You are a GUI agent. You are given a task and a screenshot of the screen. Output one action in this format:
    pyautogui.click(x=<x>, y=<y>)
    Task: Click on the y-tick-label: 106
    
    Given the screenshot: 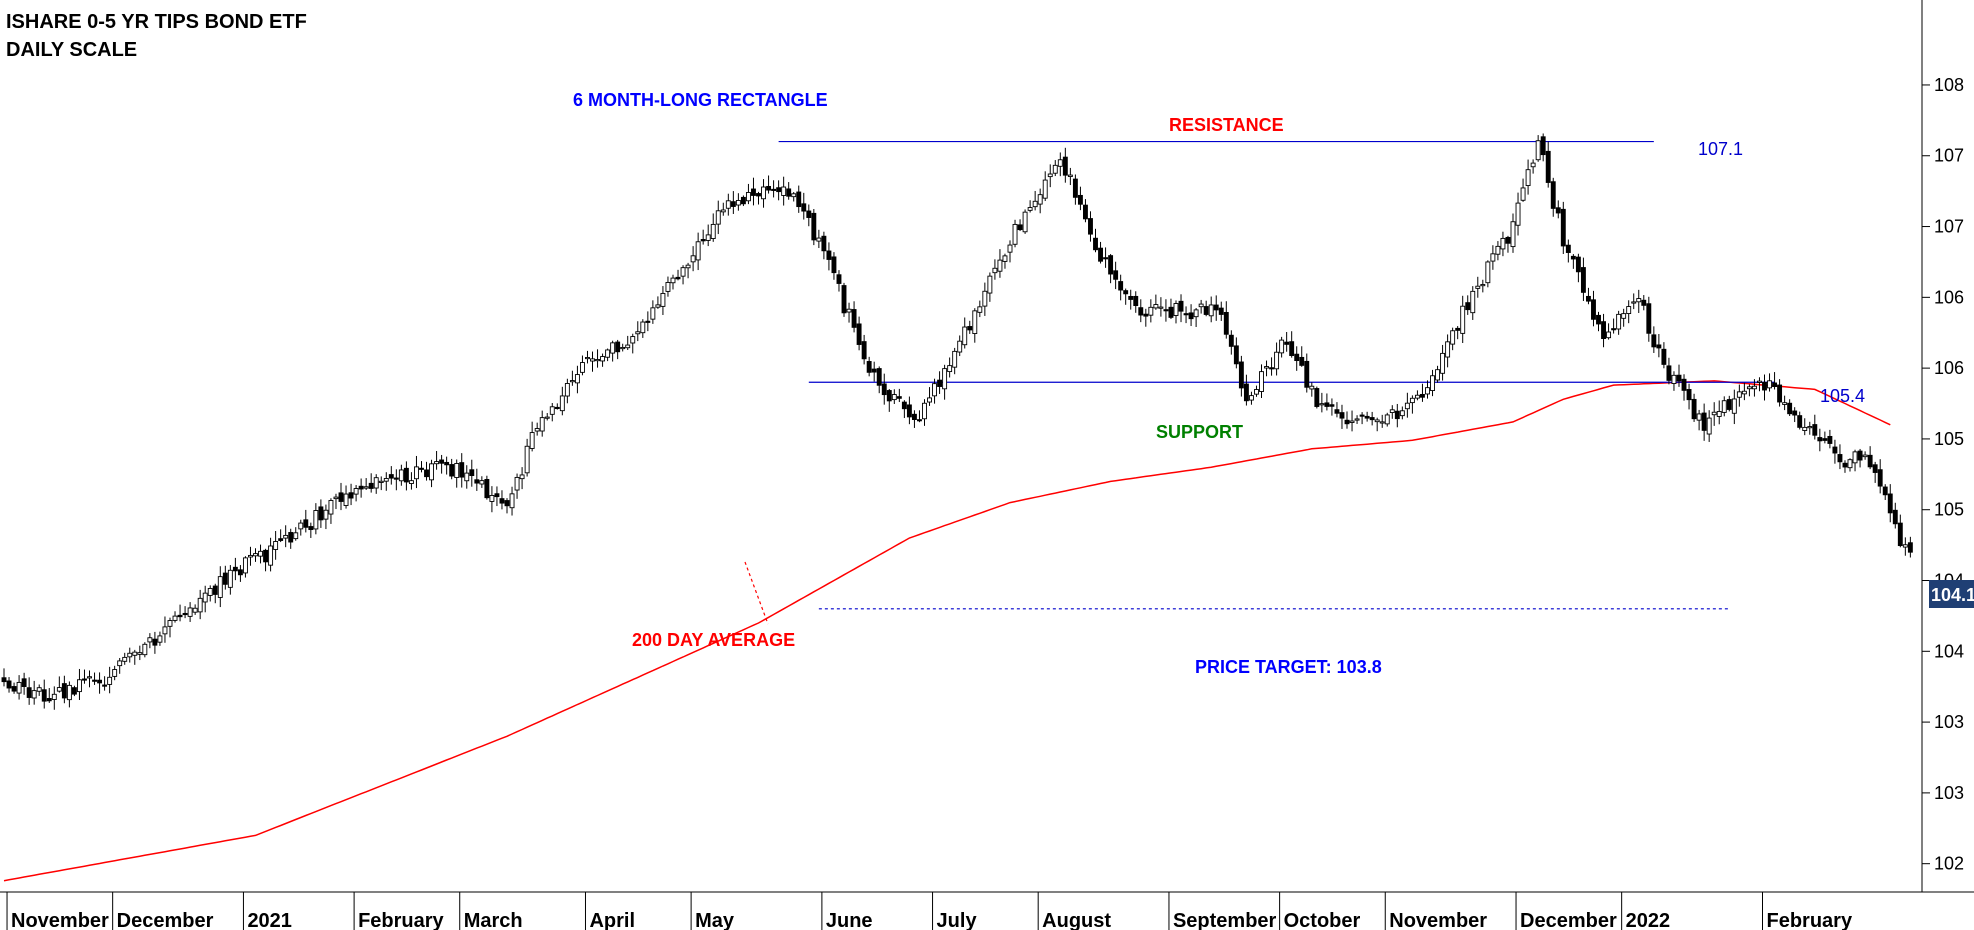 What is the action you would take?
    pyautogui.click(x=1949, y=368)
    